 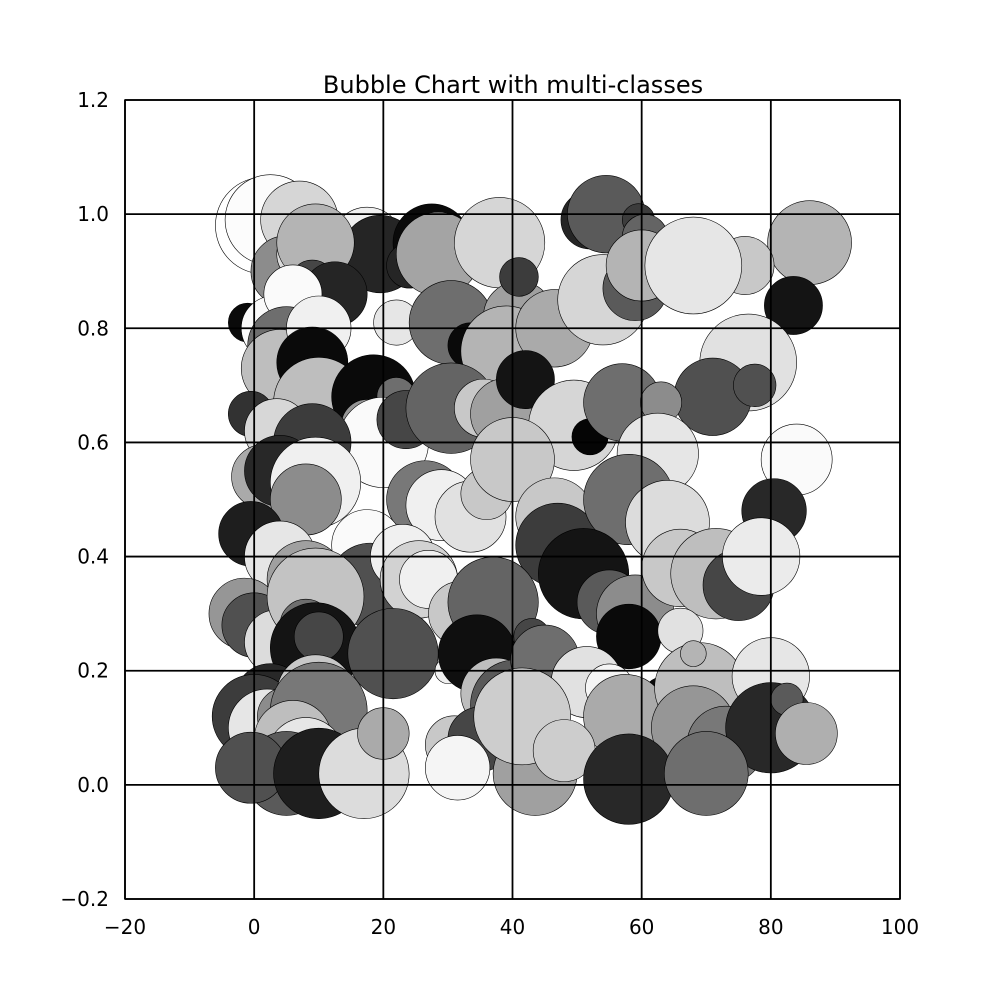 What do you see at coordinates (513, 85) in the screenshot?
I see `chart-title: Bubble Chart with multi-classes` at bounding box center [513, 85].